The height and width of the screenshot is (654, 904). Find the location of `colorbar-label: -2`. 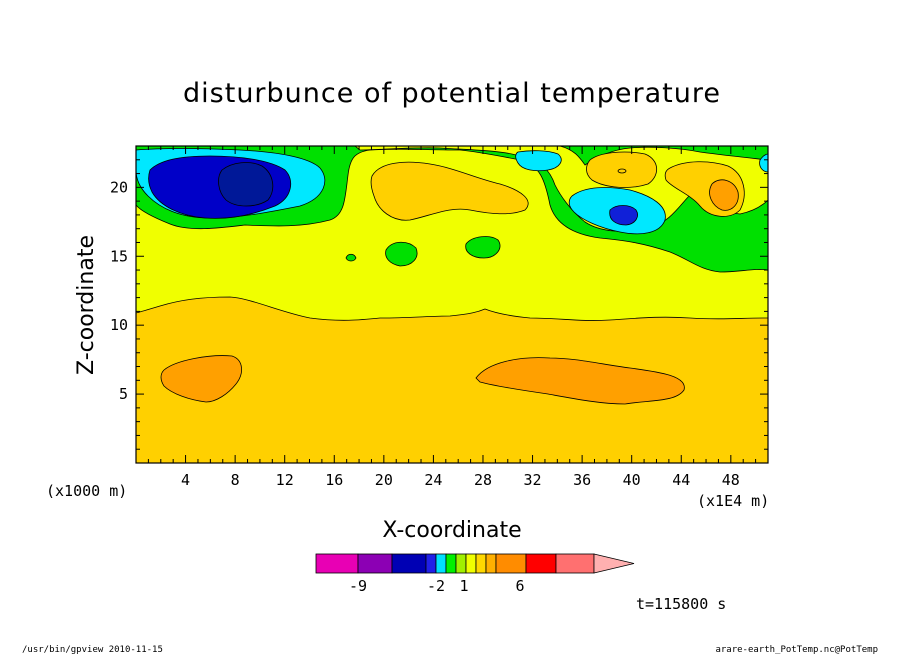

colorbar-label: -2 is located at coordinates (436, 586).